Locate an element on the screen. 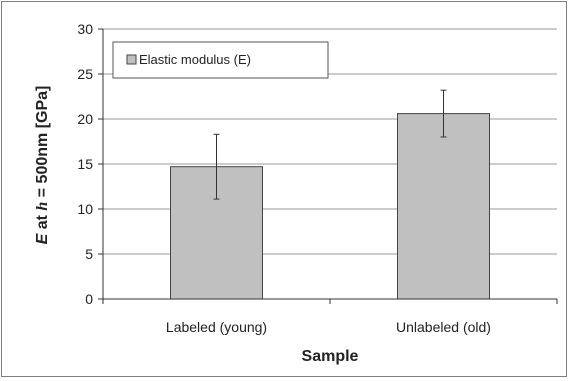 The height and width of the screenshot is (381, 569). x-category-label: Unlabeled (old) is located at coordinates (443, 327).